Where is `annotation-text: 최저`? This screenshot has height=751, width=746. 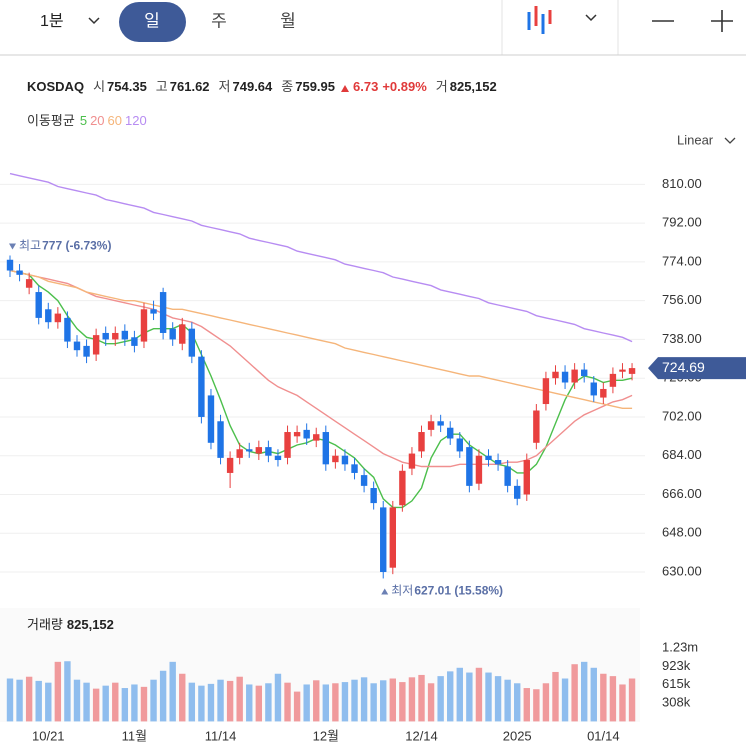
annotation-text: 최저 is located at coordinates (402, 591).